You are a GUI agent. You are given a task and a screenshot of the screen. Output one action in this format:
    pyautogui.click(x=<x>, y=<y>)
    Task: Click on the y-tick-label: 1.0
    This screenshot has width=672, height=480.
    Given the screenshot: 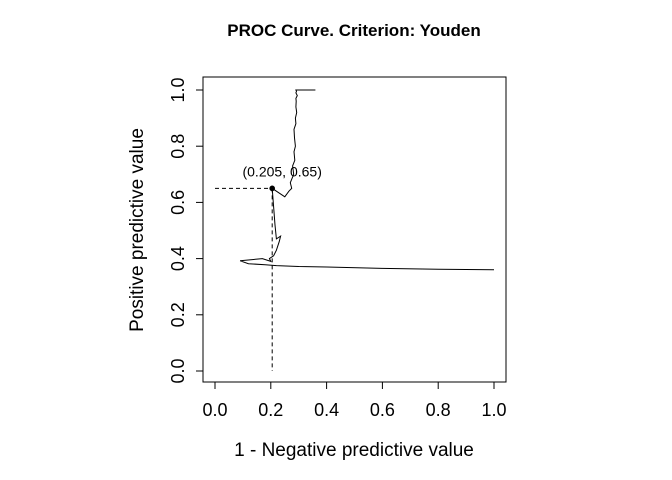 What is the action you would take?
    pyautogui.click(x=178, y=89)
    